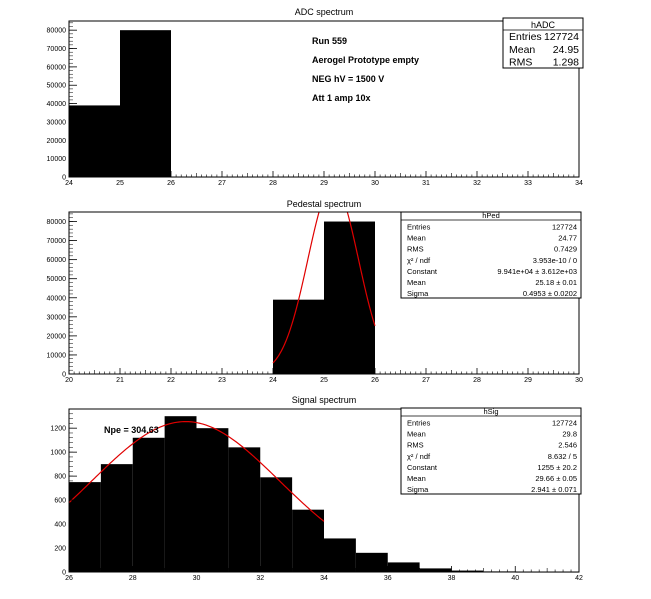 The image size is (651, 599). Describe the element at coordinates (569, 433) in the screenshot. I see `signal-stats-row-value: 29.8` at that location.